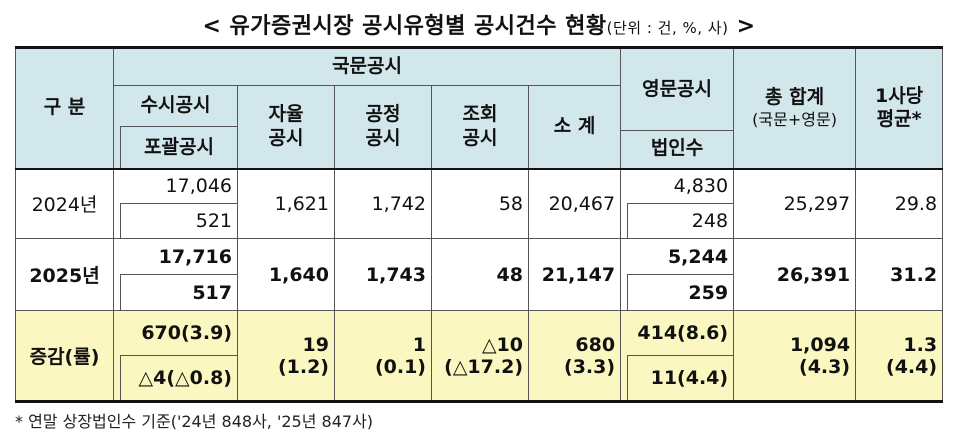  Describe the element at coordinates (899, 119) in the screenshot. I see `header-average-line2: 평균*` at that location.